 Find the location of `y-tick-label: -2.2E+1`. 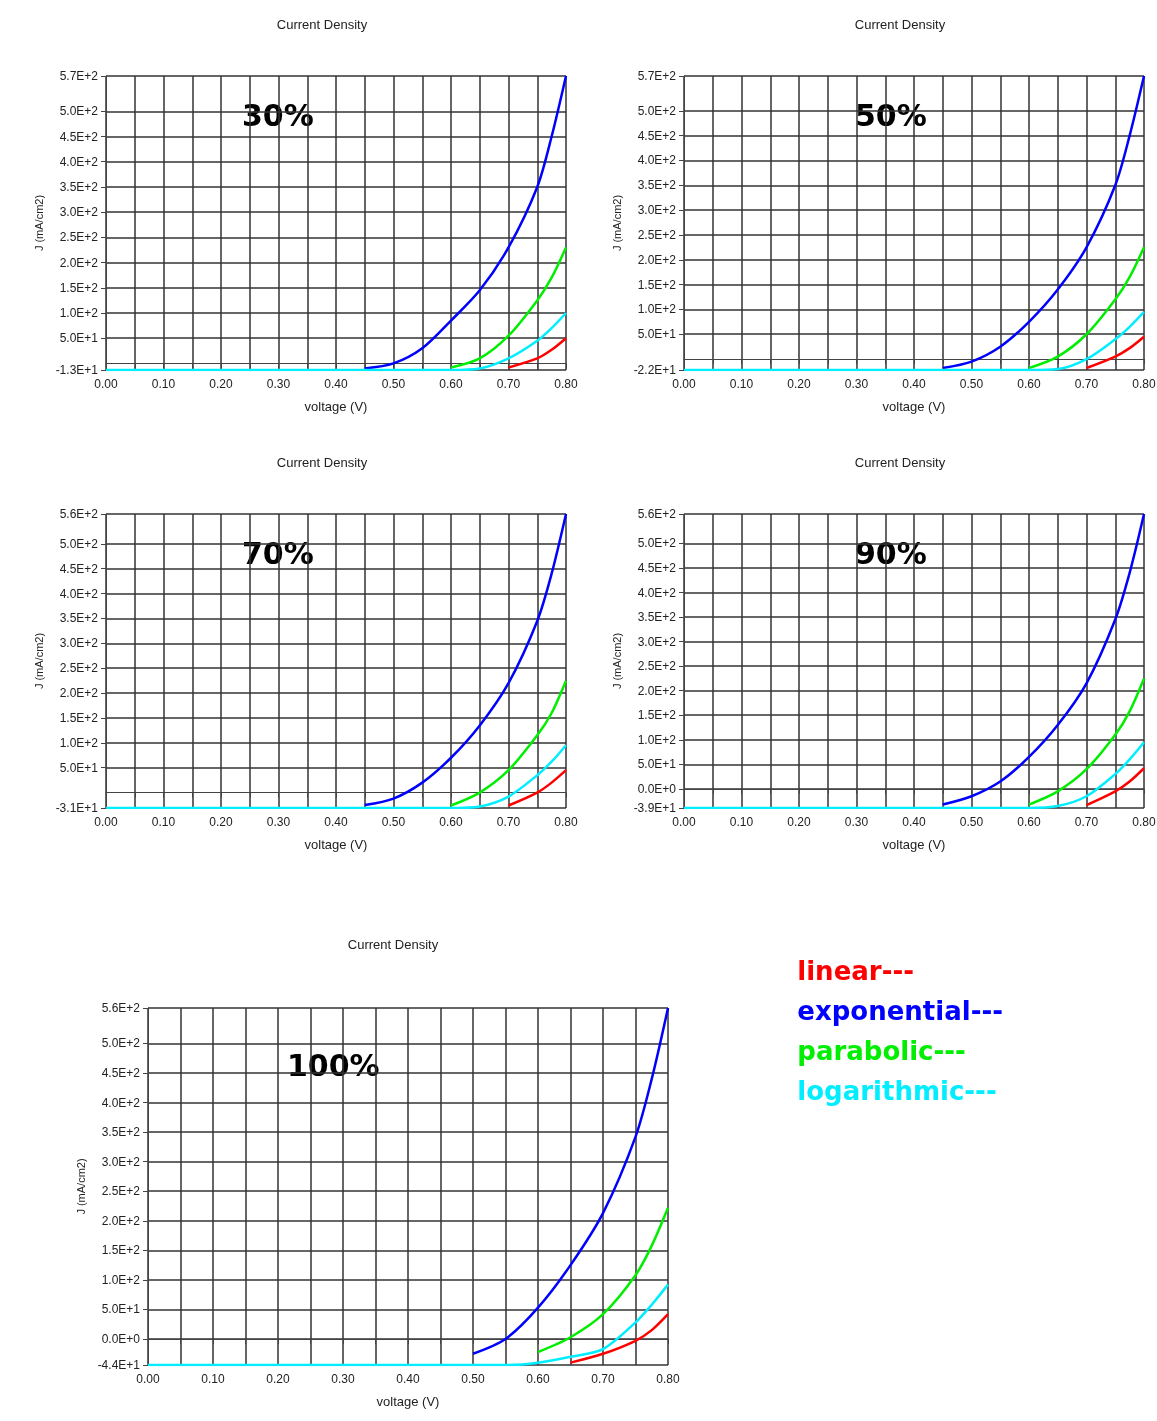

y-tick-label: -2.2E+1 is located at coordinates (655, 370).